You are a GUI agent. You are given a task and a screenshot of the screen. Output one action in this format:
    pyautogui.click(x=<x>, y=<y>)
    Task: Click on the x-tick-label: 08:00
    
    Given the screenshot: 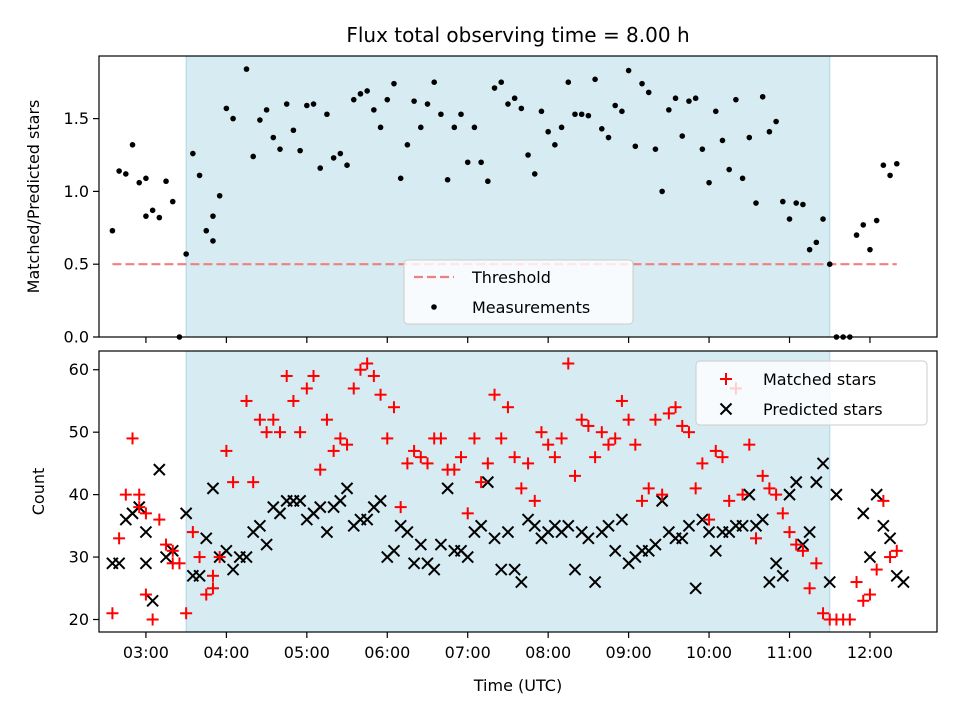 What is the action you would take?
    pyautogui.click(x=548, y=652)
    